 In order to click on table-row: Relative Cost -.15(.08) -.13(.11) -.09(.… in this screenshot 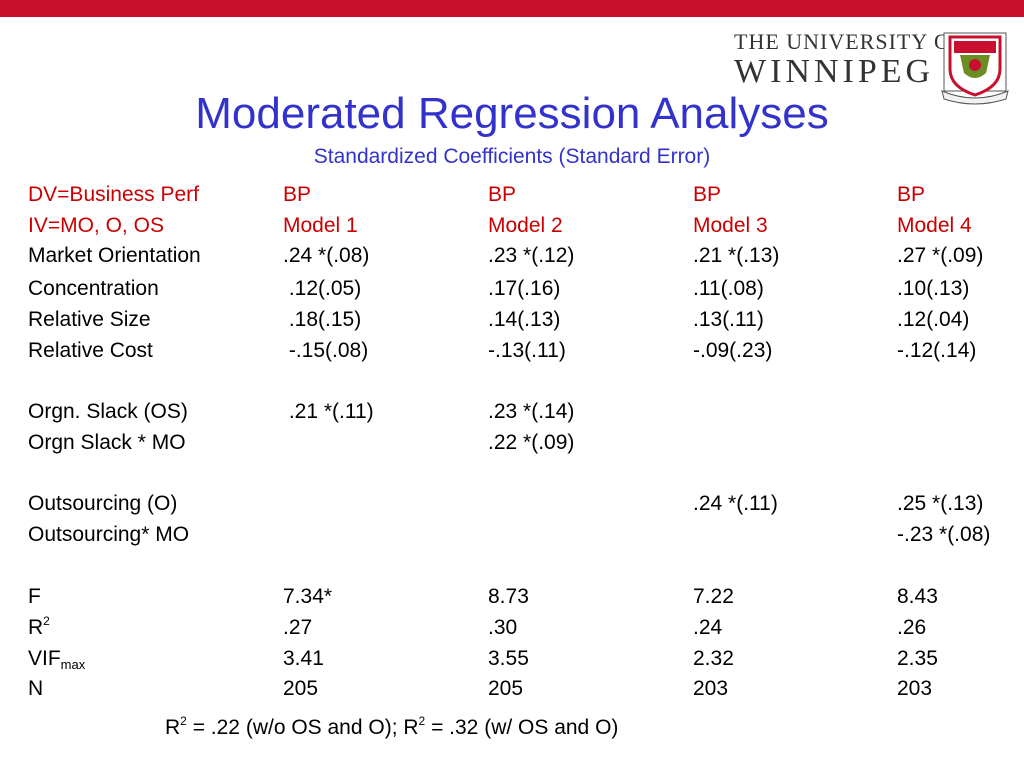, I will do `click(512, 351)`.